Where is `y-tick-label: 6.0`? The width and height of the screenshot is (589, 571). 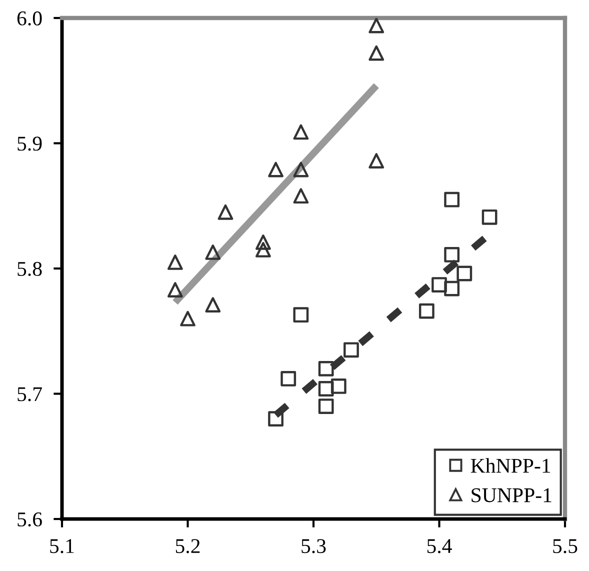
y-tick-label: 6.0 is located at coordinates (29, 18).